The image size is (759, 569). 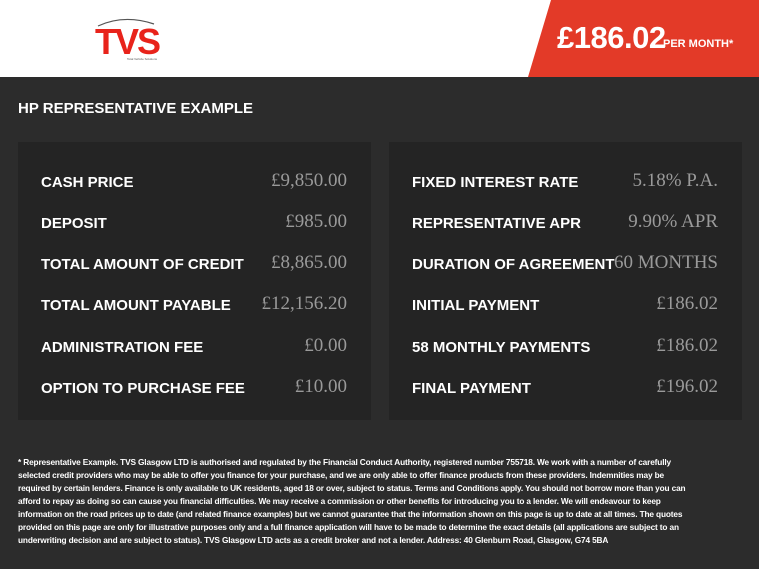 I want to click on finance-value: £0.00, so click(x=325, y=345).